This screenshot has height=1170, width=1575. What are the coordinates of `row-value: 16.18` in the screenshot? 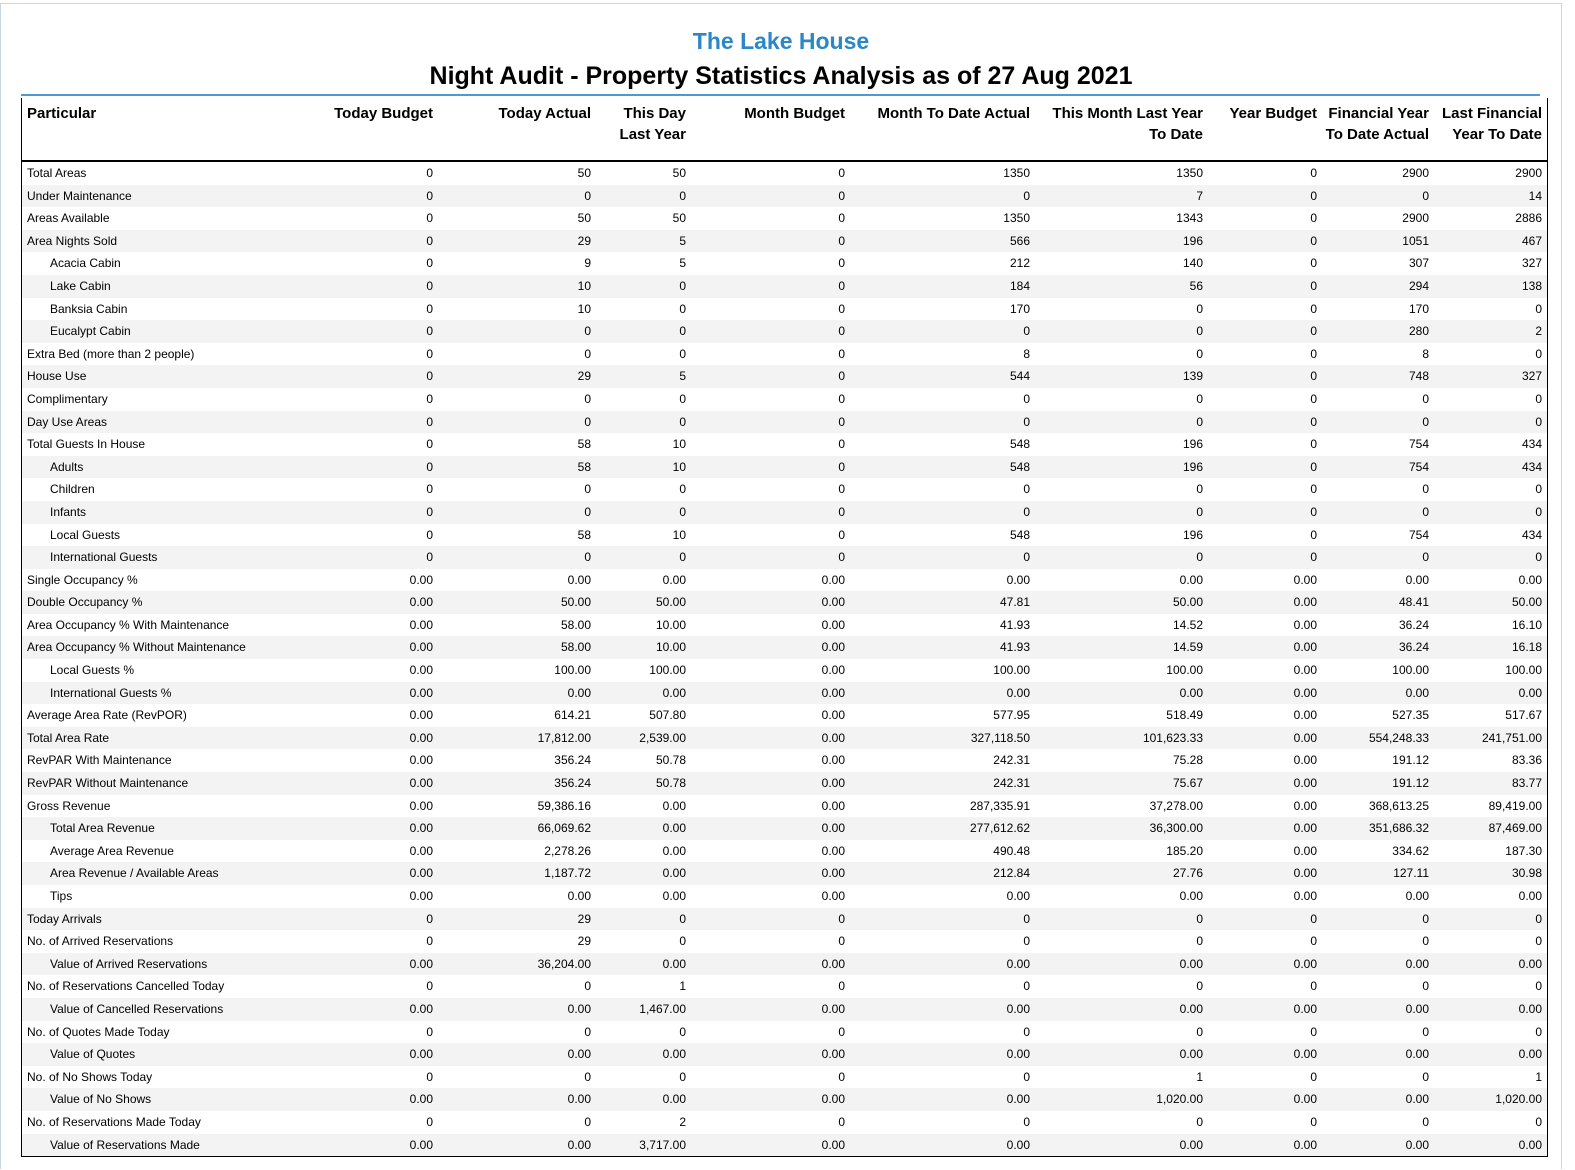 It's located at (1526, 647).